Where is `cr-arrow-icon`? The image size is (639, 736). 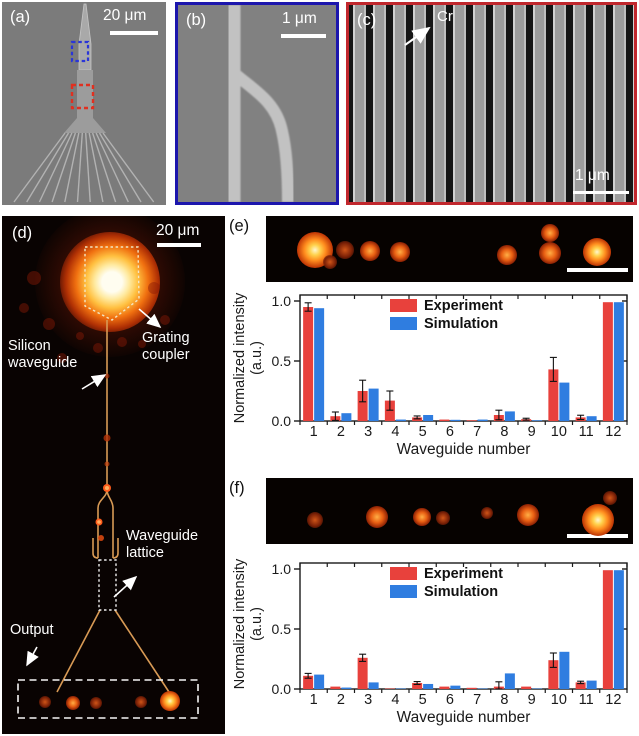
cr-arrow-icon is located at coordinates (417, 36).